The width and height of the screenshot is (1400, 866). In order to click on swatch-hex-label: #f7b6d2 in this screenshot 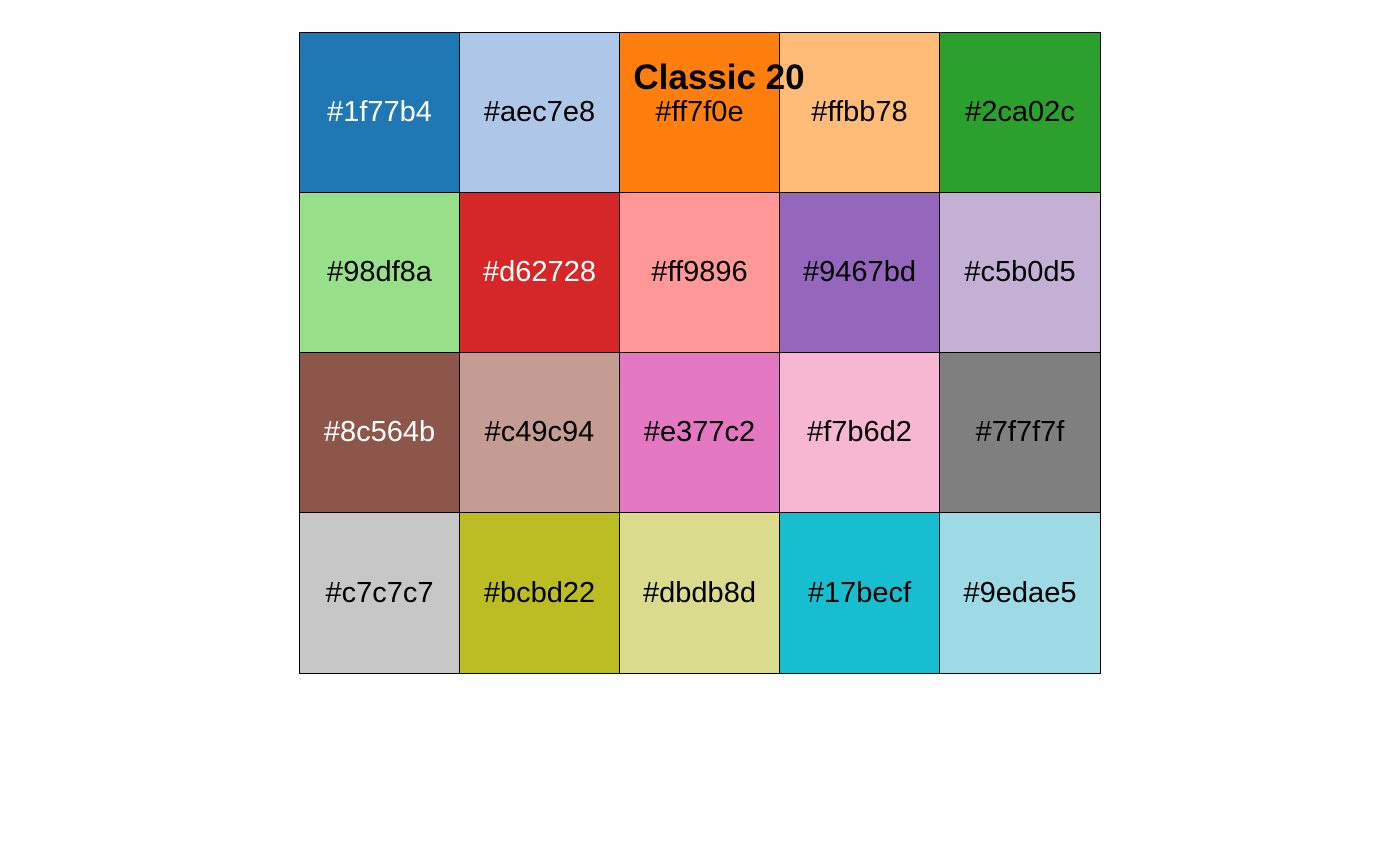, I will do `click(859, 432)`.